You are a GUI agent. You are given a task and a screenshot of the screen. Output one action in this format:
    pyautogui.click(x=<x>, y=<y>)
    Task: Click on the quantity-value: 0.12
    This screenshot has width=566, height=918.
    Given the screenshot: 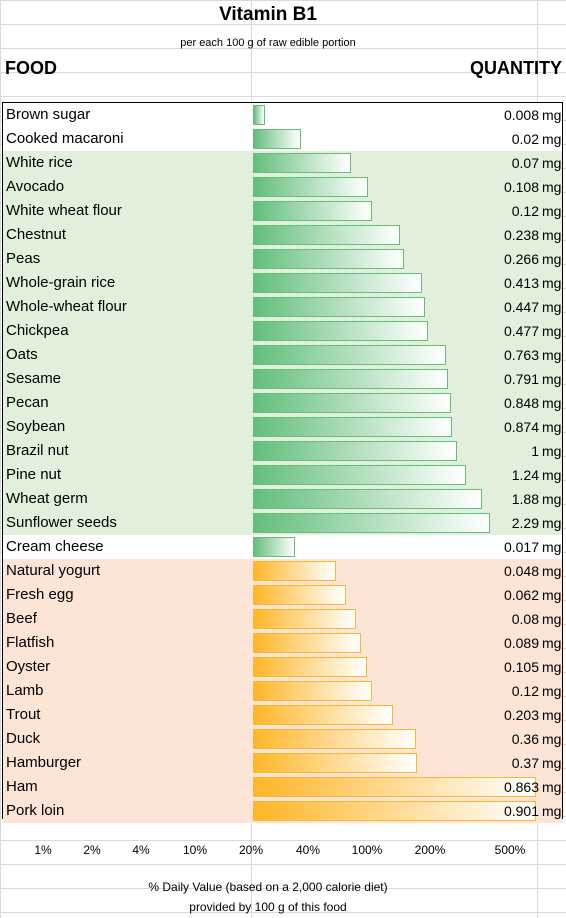 What is the action you would take?
    pyautogui.click(x=525, y=211)
    